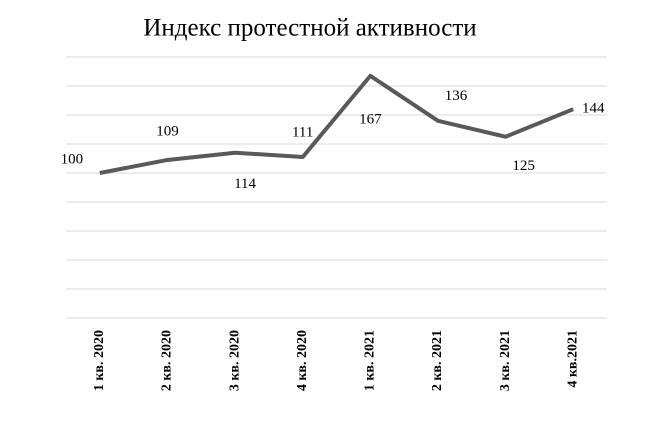 This screenshot has height=436, width=670. Describe the element at coordinates (234, 360) in the screenshot. I see `x-tick-label: 3 кв. 2020` at that location.